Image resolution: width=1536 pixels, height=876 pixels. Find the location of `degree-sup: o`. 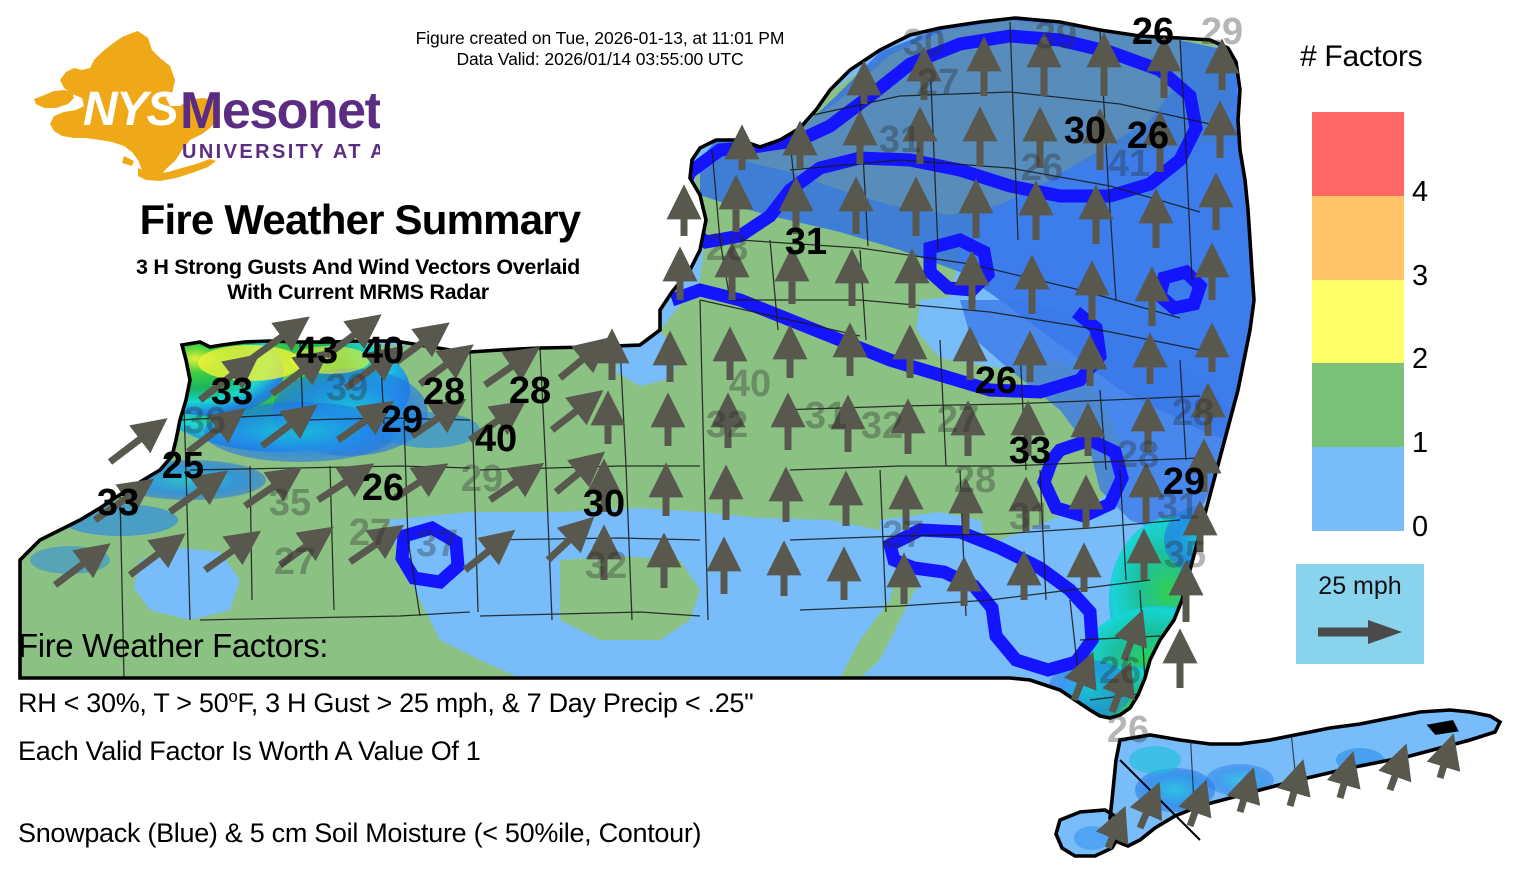

degree-sup: o is located at coordinates (233, 696).